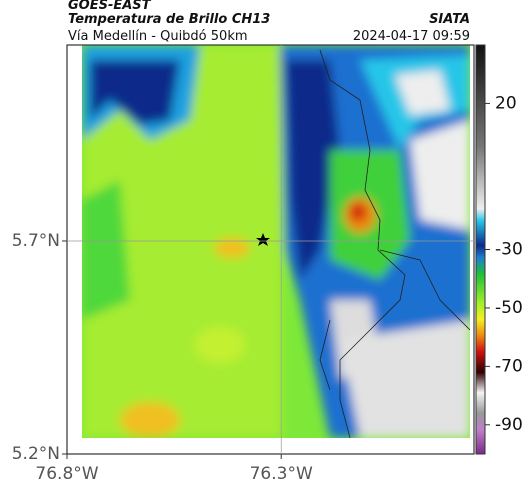 This screenshot has width=526, height=491. Describe the element at coordinates (509, 250) in the screenshot. I see `colorbar-tick-label: -30` at that location.